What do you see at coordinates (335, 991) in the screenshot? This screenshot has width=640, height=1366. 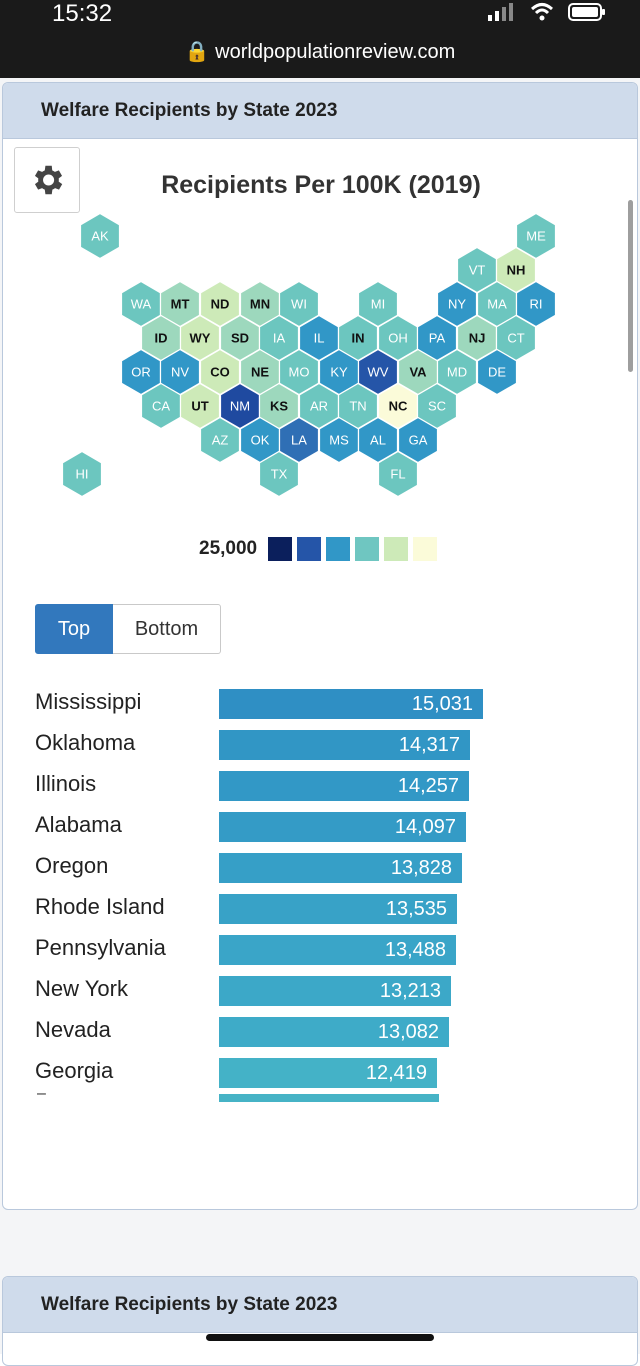 I see `row-bar: 13,213` at bounding box center [335, 991].